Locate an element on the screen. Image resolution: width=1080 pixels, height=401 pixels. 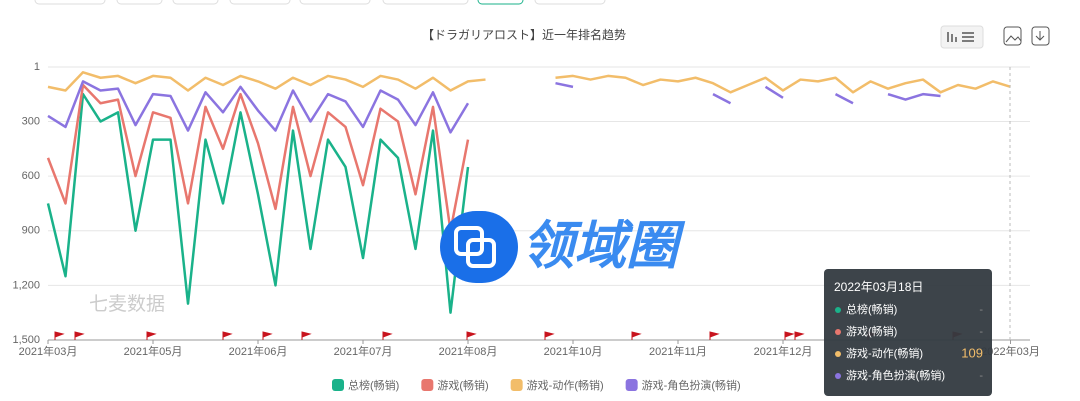
logo-text: 领域圈 is located at coordinates (604, 247).